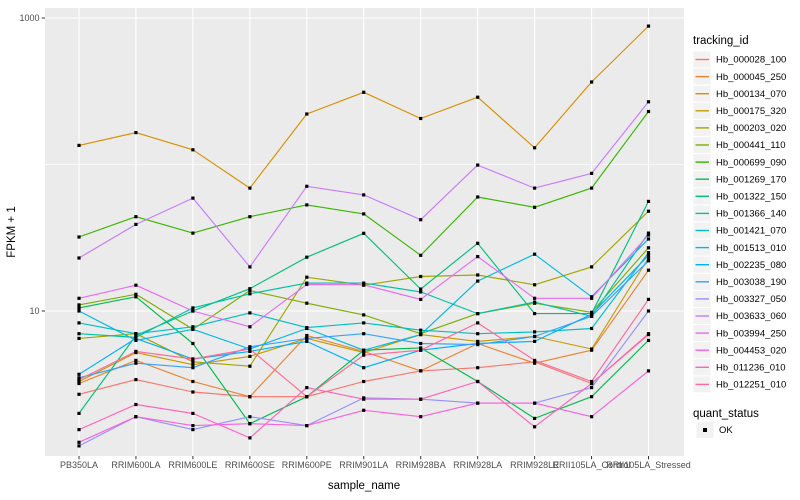 The image size is (800, 500). What do you see at coordinates (192, 465) in the screenshot?
I see `x-tick-label: RRIM600LE` at bounding box center [192, 465].